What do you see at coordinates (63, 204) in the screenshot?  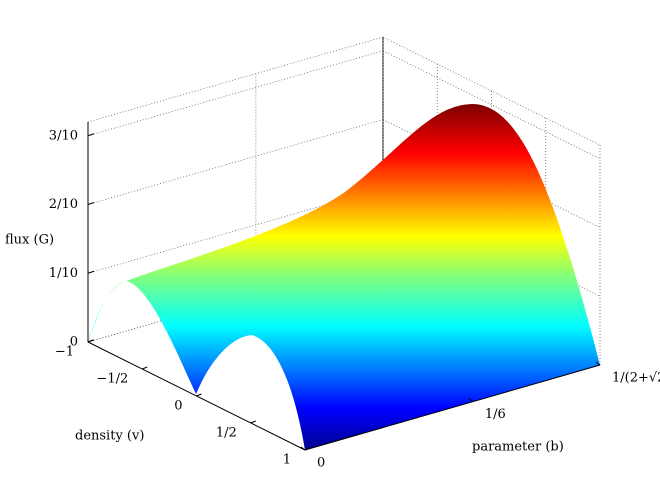 I see `z-tick-label: 2/10` at bounding box center [63, 204].